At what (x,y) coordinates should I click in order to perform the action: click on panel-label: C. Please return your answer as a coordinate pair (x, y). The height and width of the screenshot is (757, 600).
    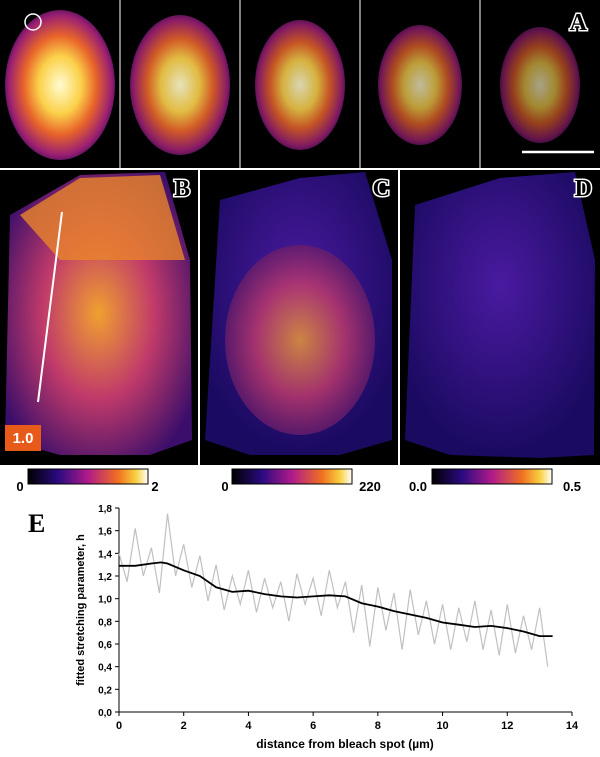
    Looking at the image, I should click on (381, 189).